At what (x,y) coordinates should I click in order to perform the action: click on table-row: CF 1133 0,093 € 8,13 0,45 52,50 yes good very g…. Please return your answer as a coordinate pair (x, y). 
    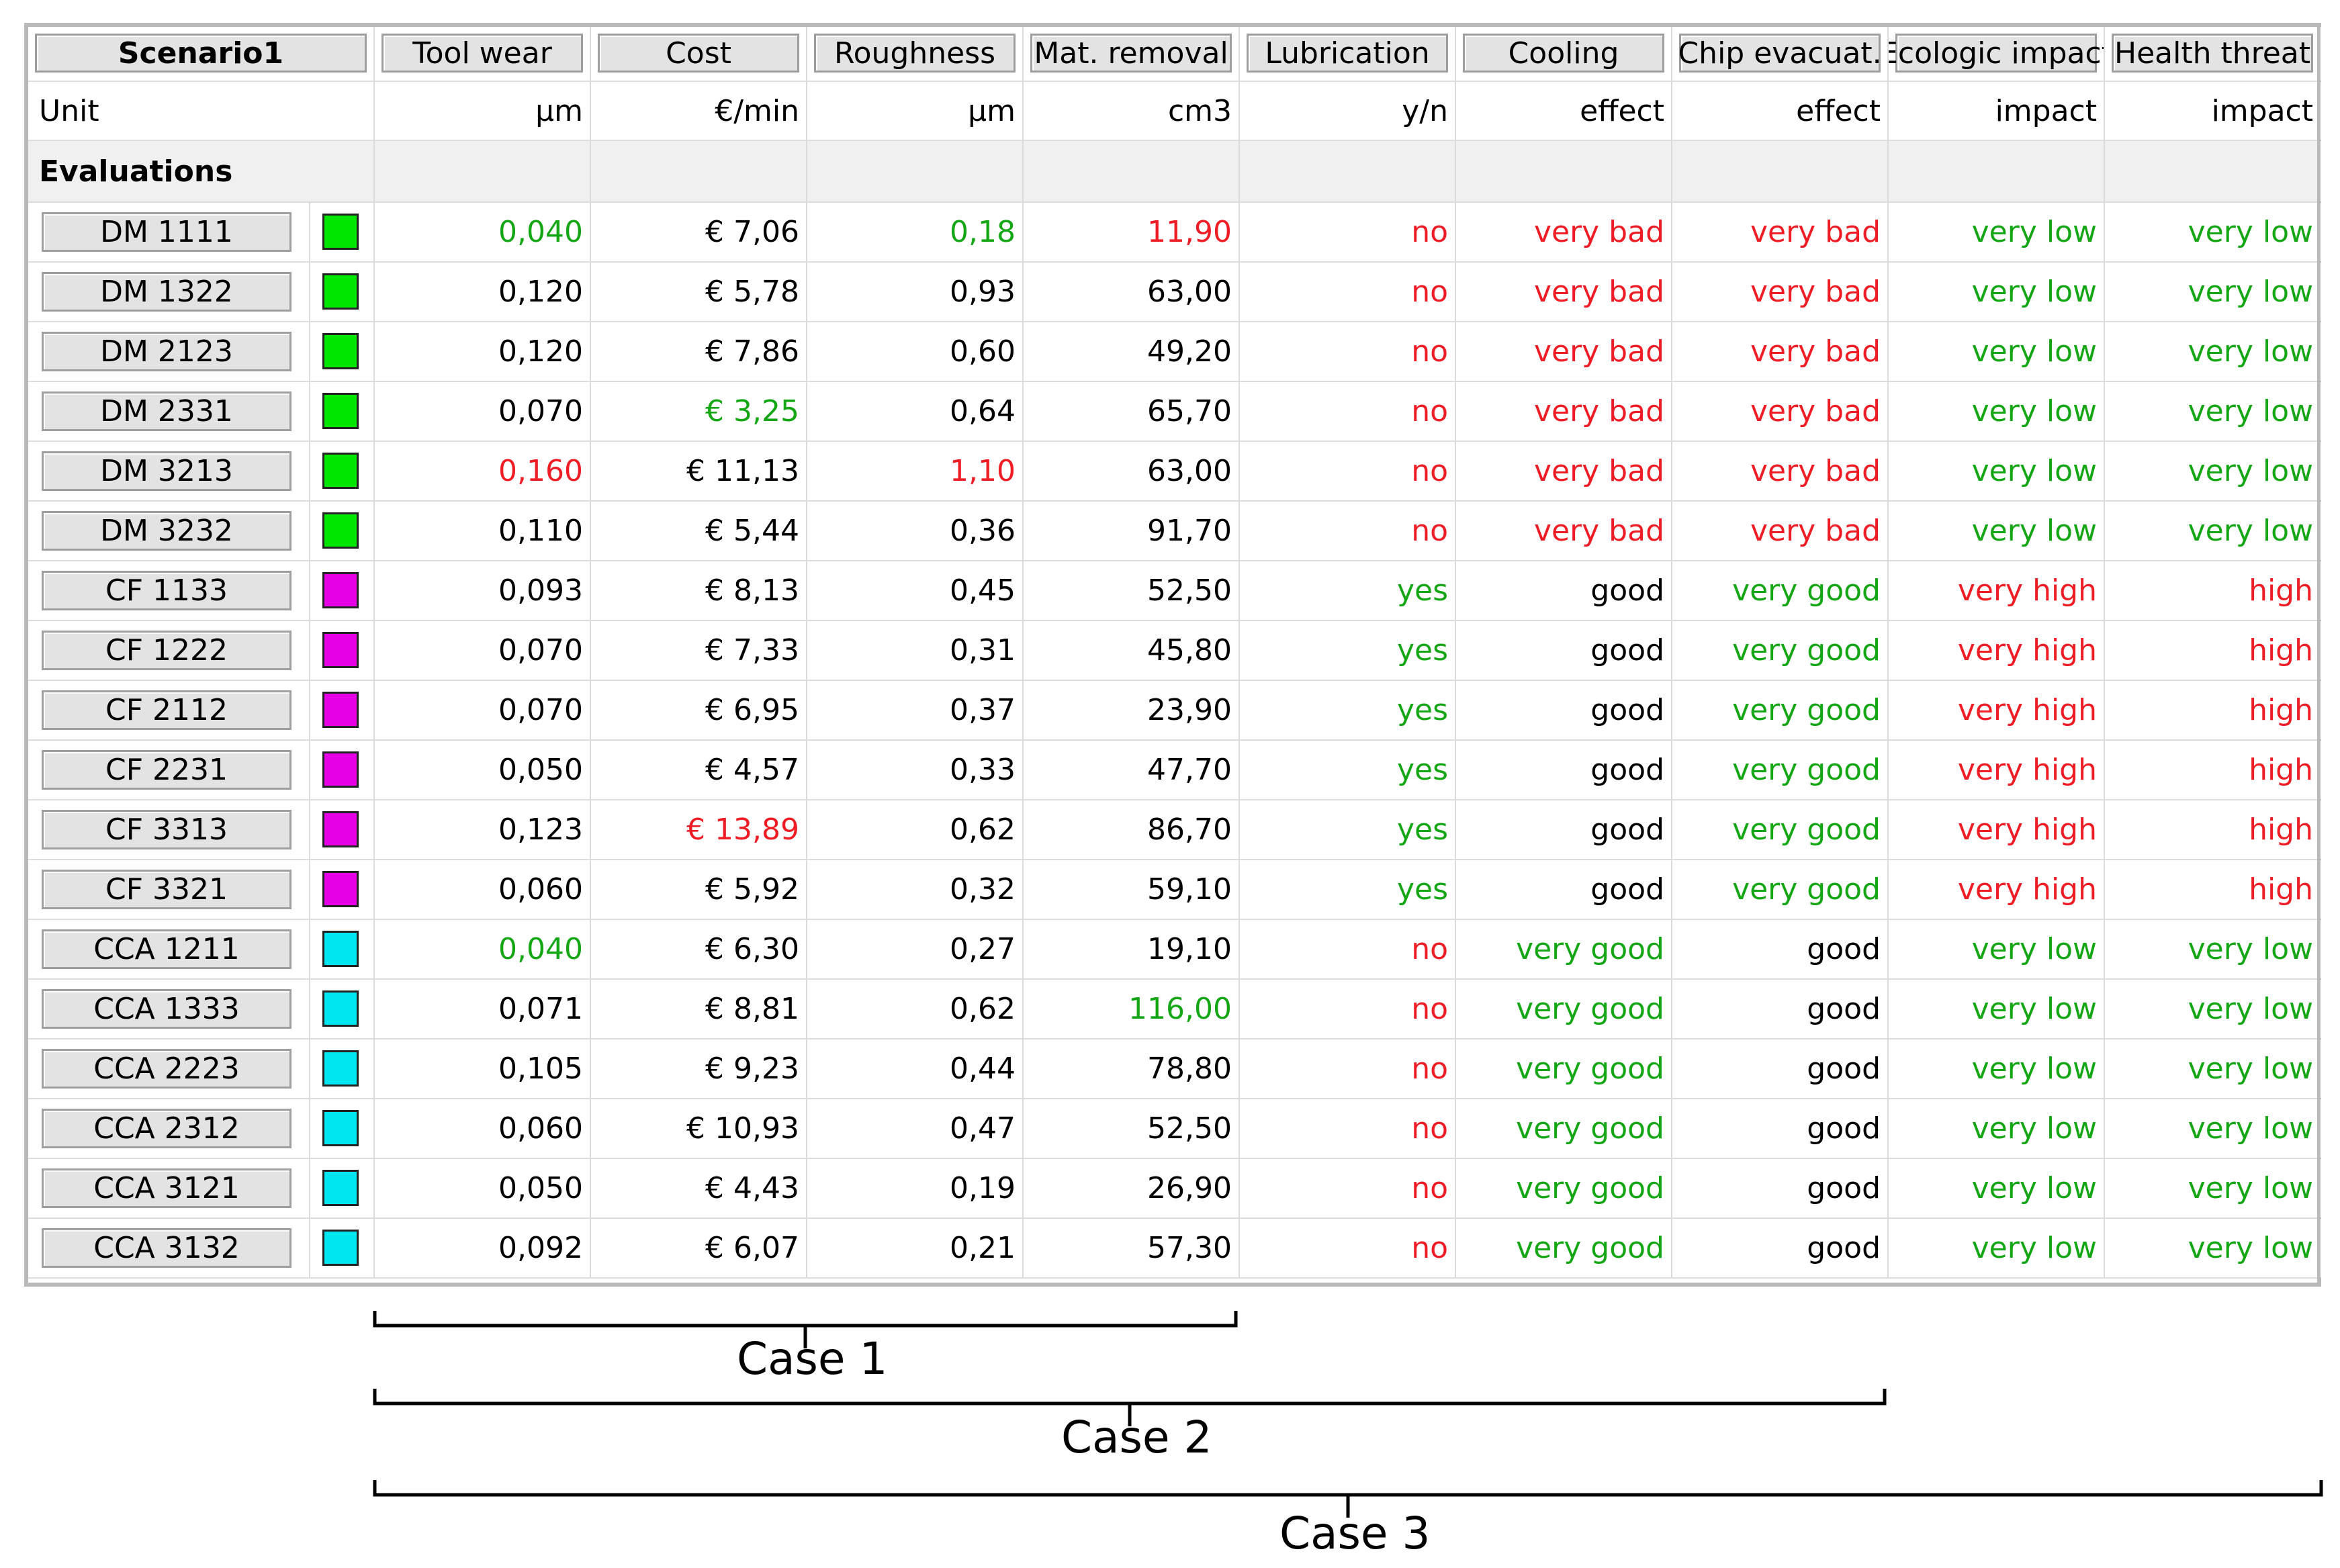
    Looking at the image, I should click on (1175, 591).